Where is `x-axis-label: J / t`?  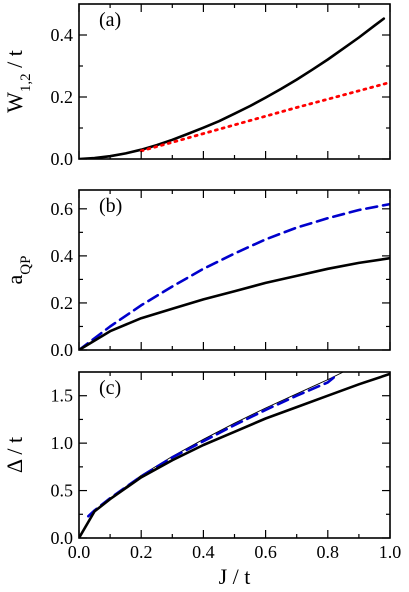 x-axis-label: J / t is located at coordinates (235, 576).